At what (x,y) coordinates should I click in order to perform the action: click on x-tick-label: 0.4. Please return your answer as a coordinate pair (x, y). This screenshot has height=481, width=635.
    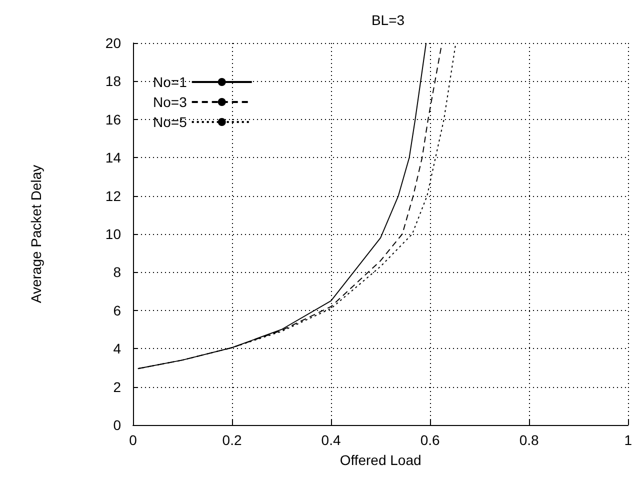
    Looking at the image, I should click on (331, 440).